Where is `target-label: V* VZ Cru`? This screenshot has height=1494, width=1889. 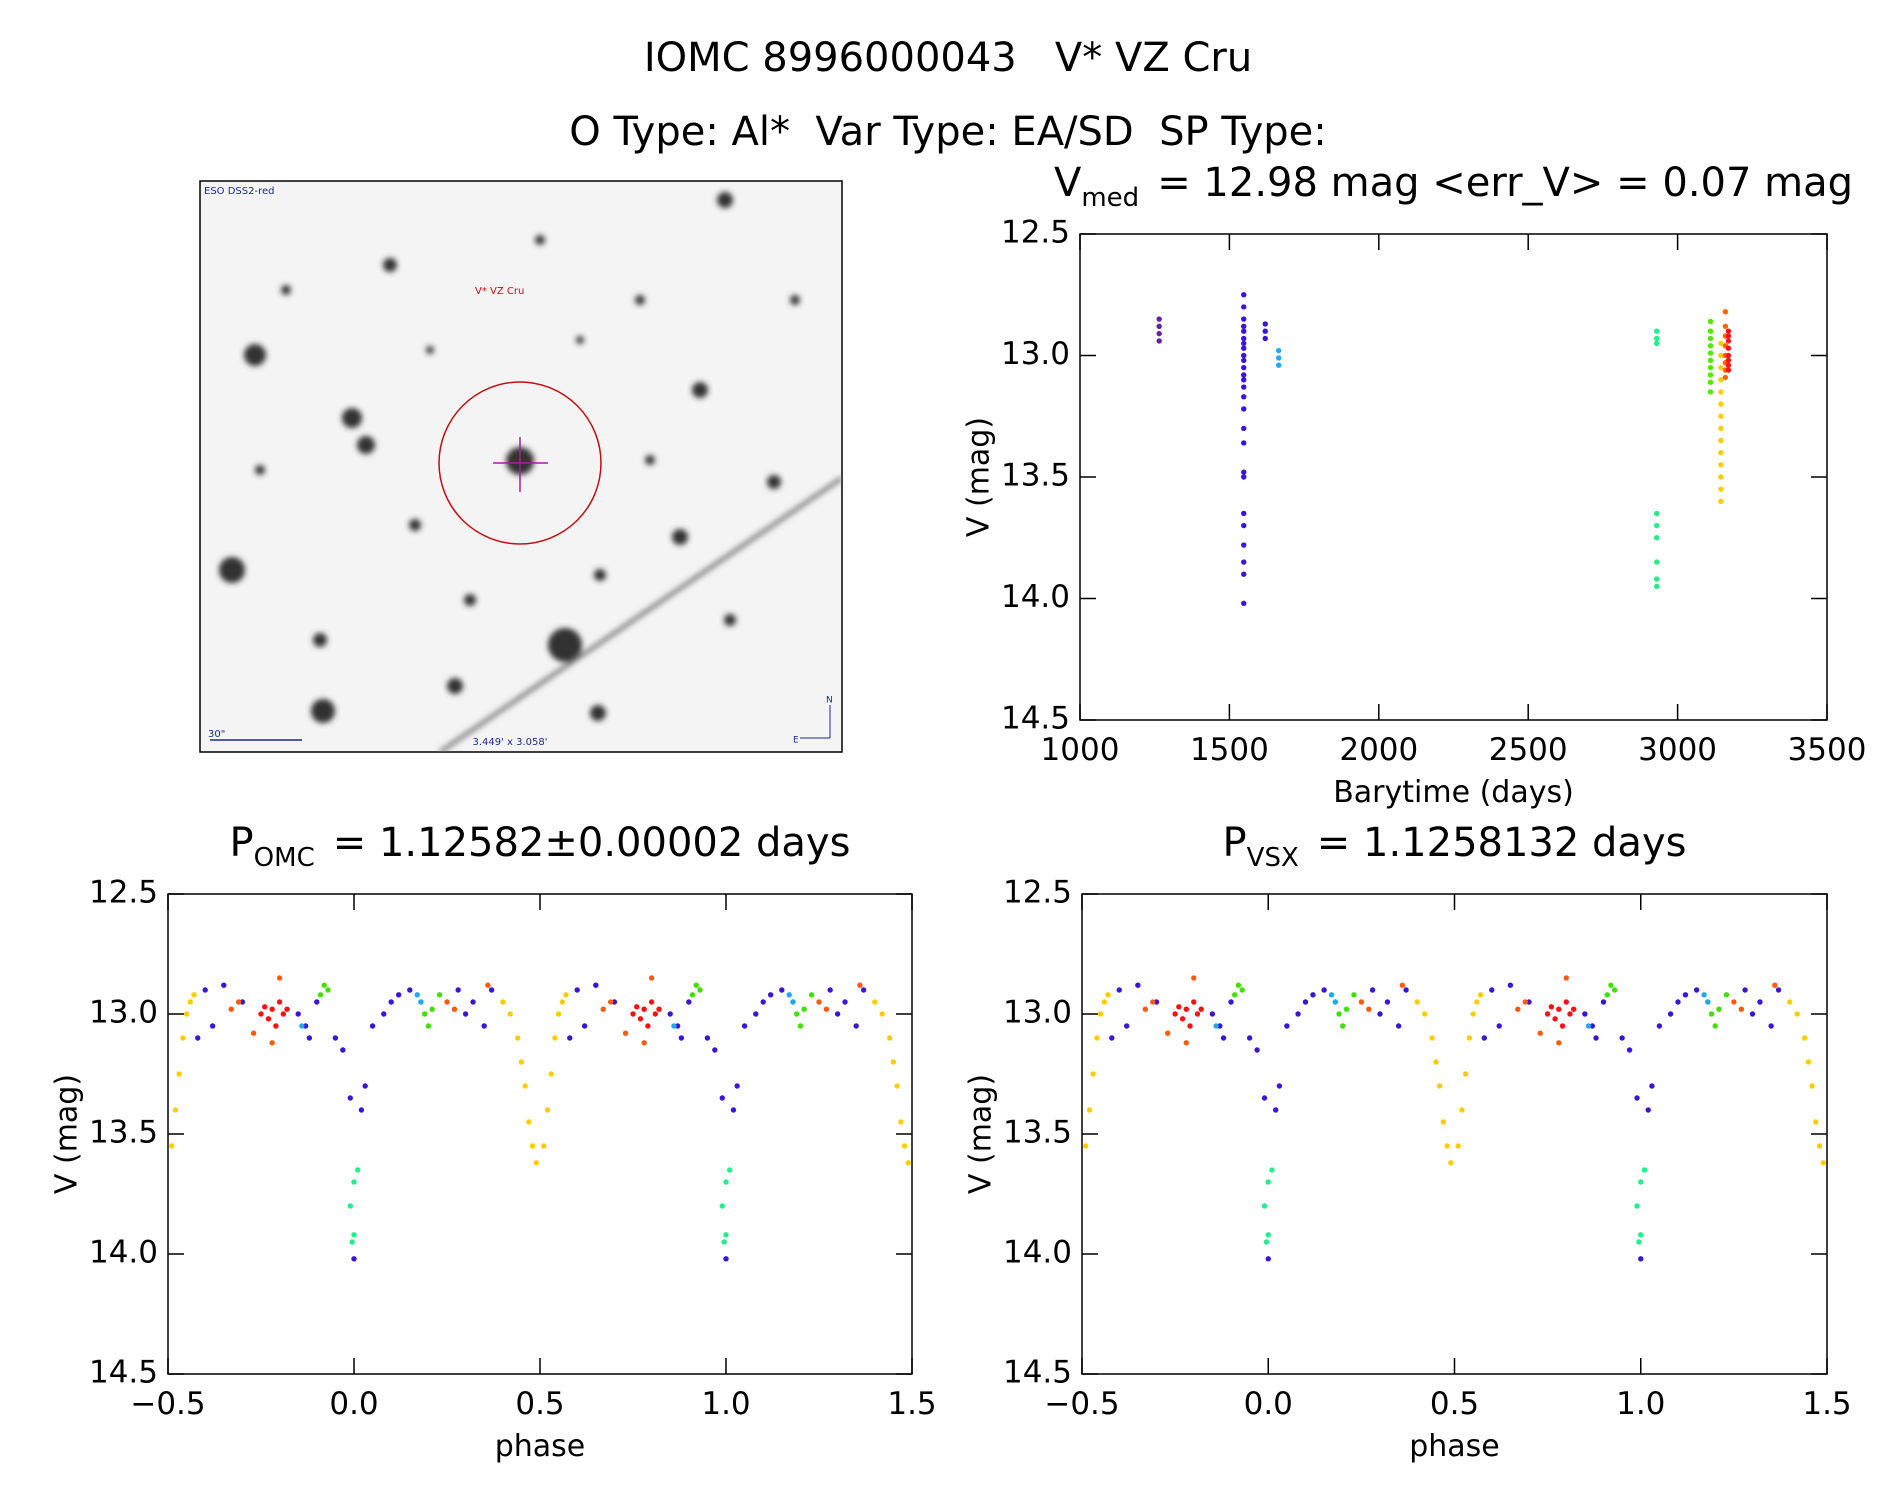
target-label: V* VZ Cru is located at coordinates (499, 291).